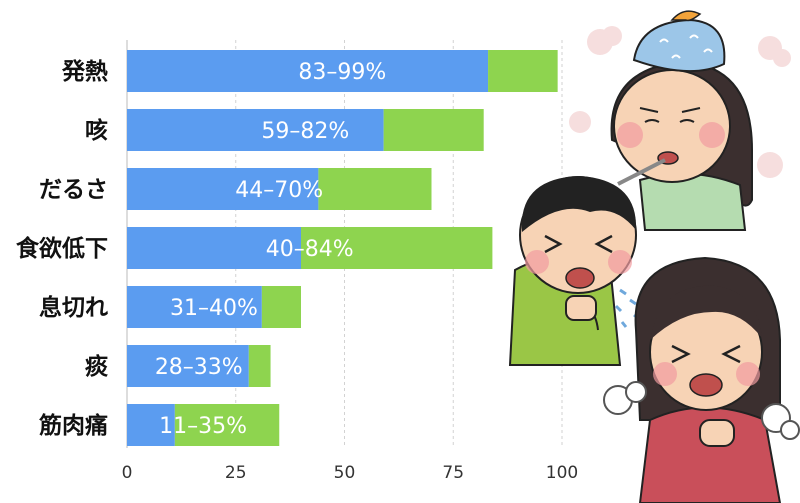 The height and width of the screenshot is (503, 800). I want to click on category-label: 発熱, so click(84, 72).